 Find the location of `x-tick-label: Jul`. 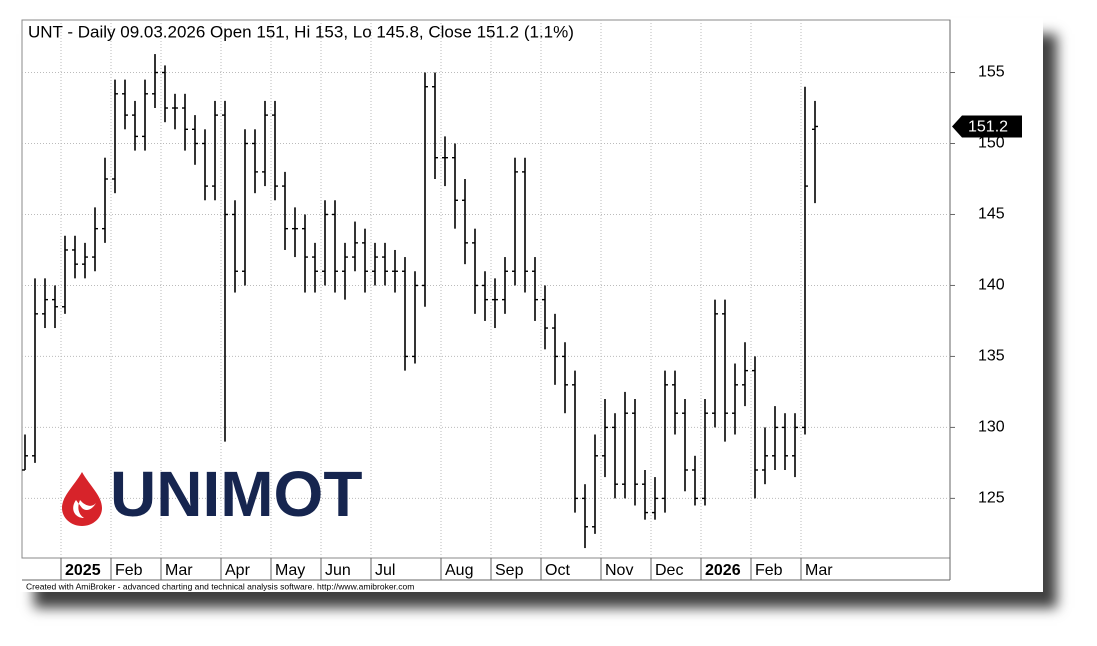

x-tick-label: Jul is located at coordinates (385, 570).